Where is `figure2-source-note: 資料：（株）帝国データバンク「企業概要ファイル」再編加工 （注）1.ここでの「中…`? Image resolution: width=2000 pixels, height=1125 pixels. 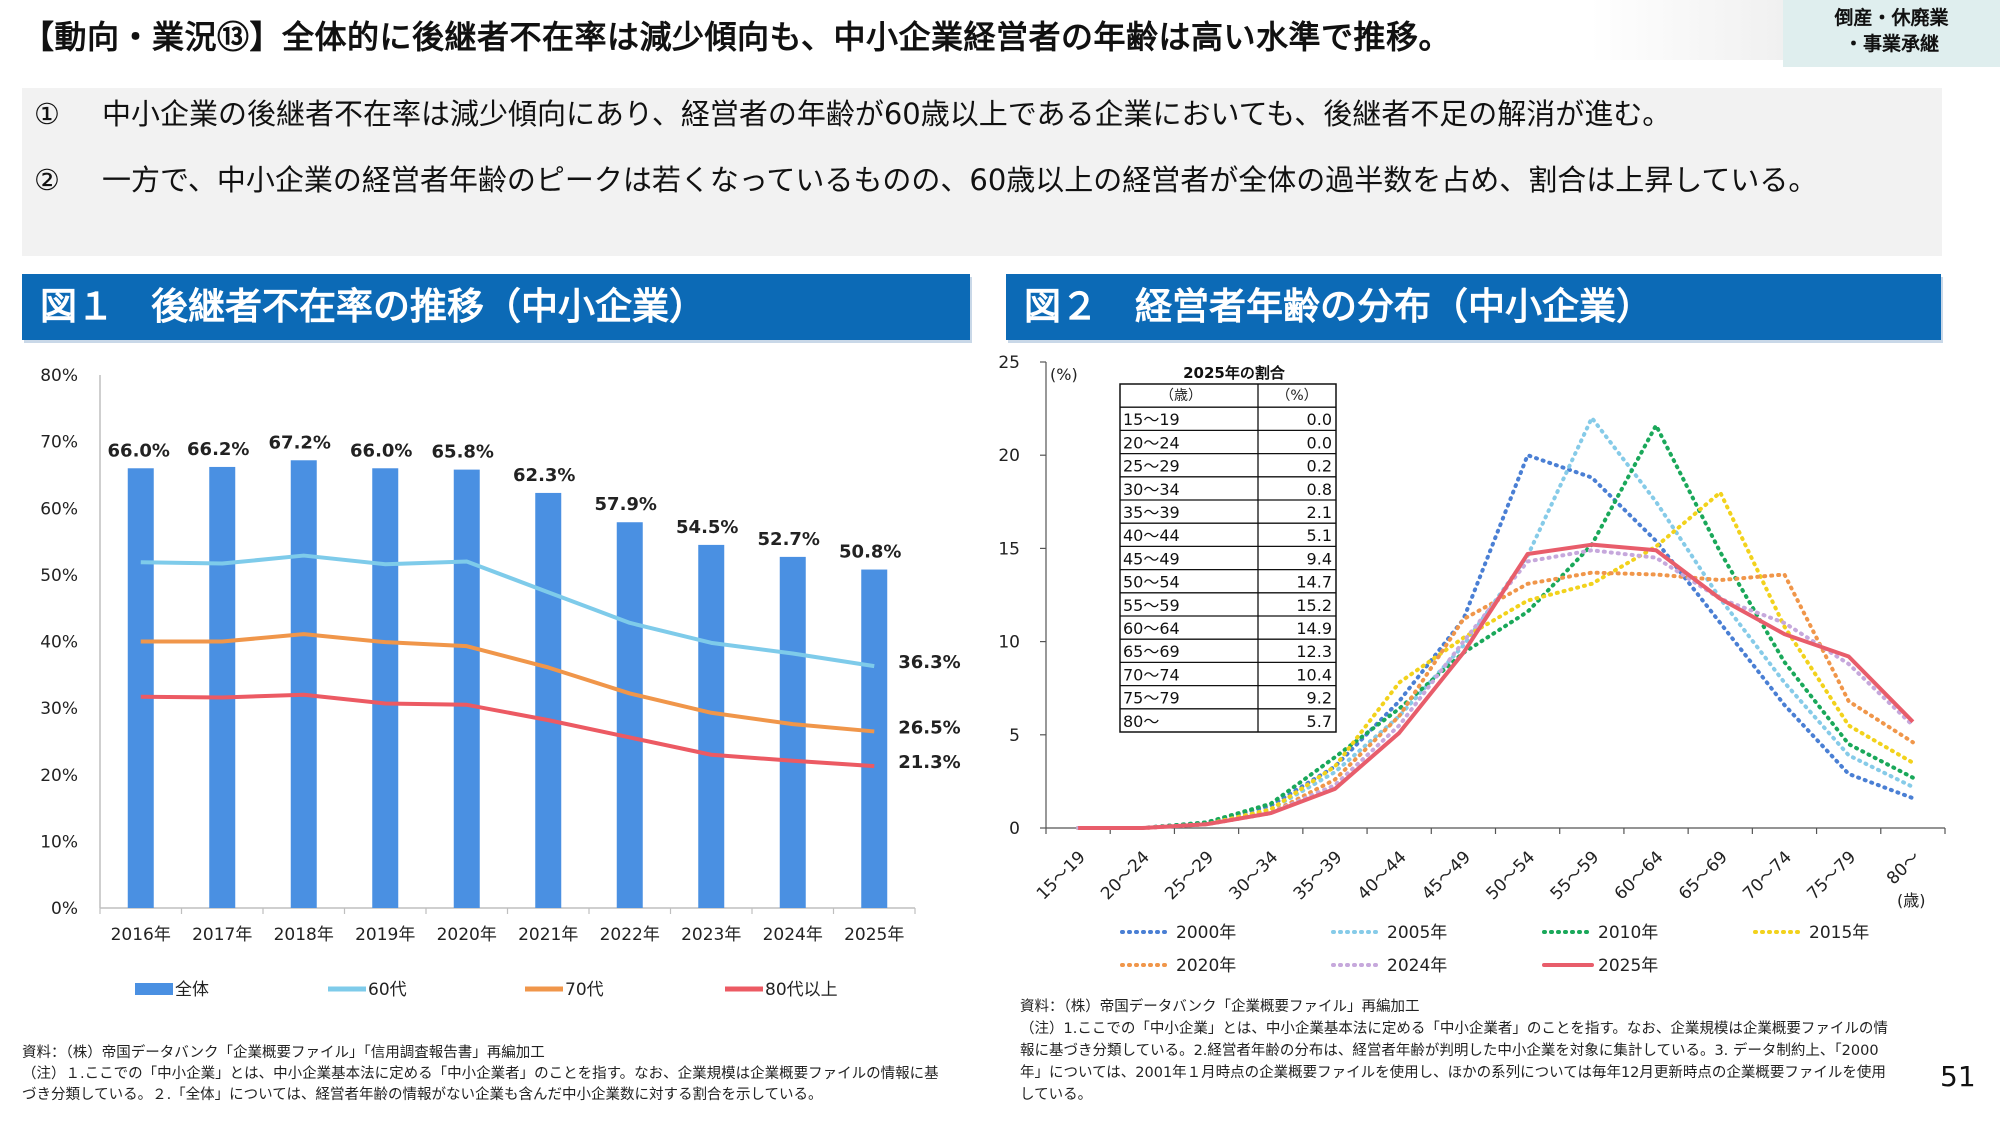 figure2-source-note: 資料：（株）帝国データバンク「企業概要ファイル」再編加工 （注）1.ここでの「中… is located at coordinates (1454, 1051).